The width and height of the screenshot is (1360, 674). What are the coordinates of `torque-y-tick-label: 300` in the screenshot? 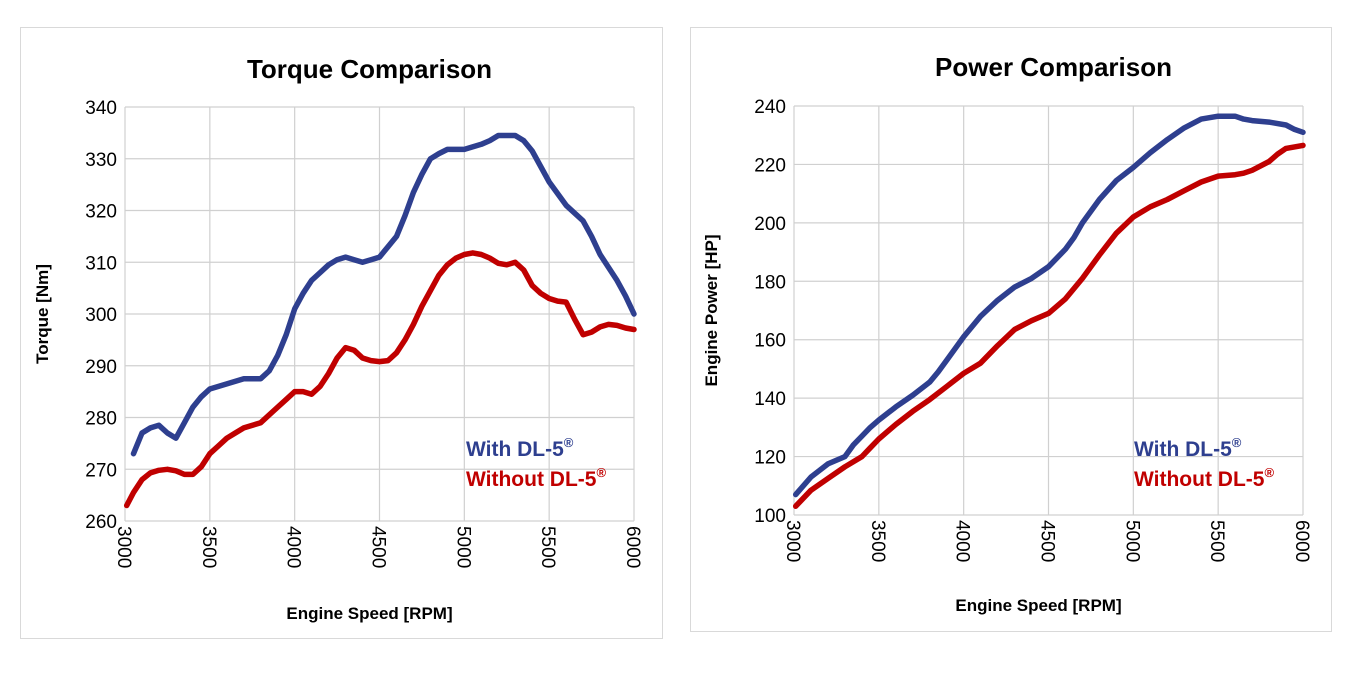 It's located at (101, 315).